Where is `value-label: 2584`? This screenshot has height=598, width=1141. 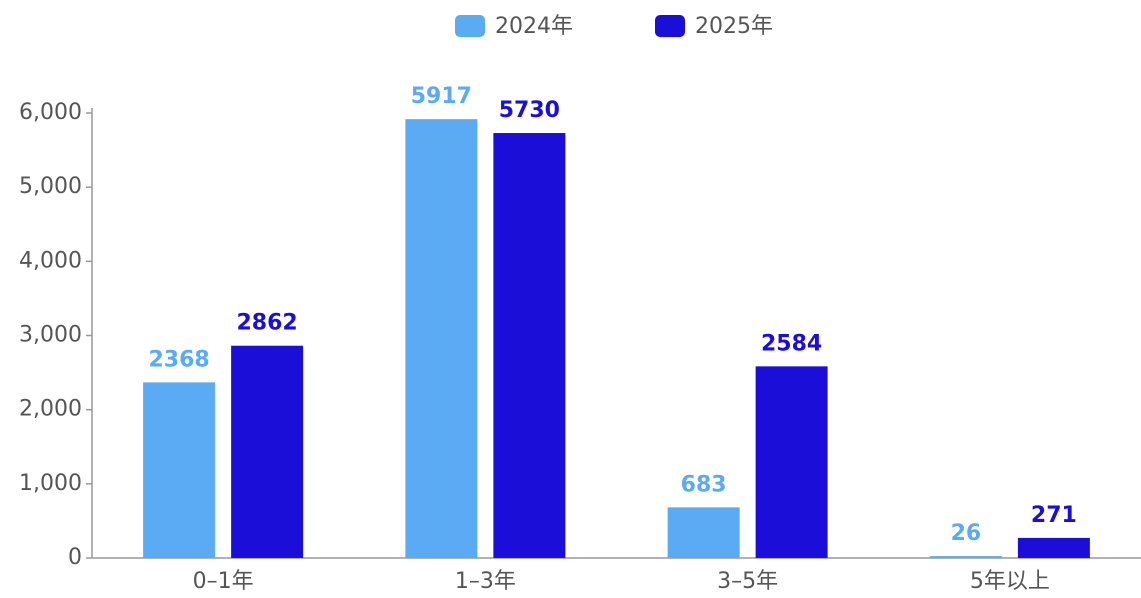 value-label: 2584 is located at coordinates (791, 343).